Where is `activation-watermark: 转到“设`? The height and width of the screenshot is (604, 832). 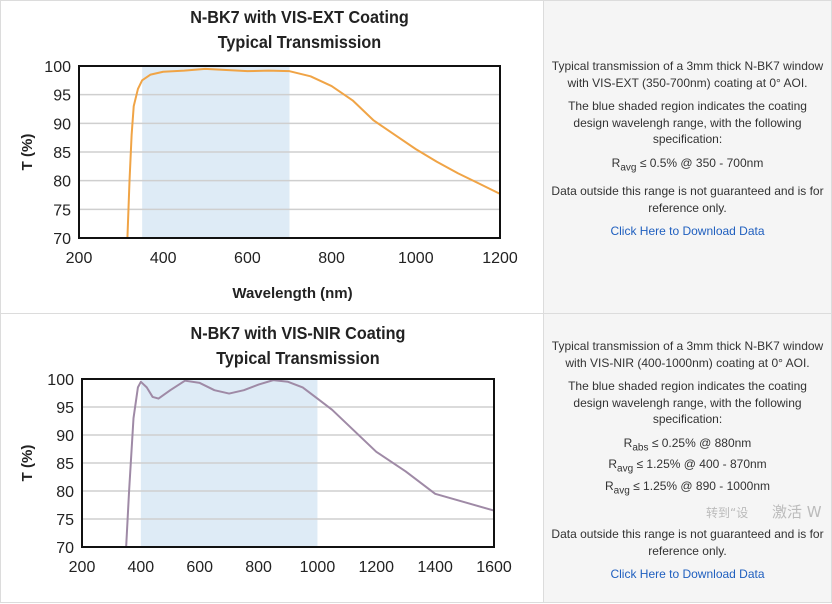 activation-watermark: 转到“设 is located at coordinates (727, 513).